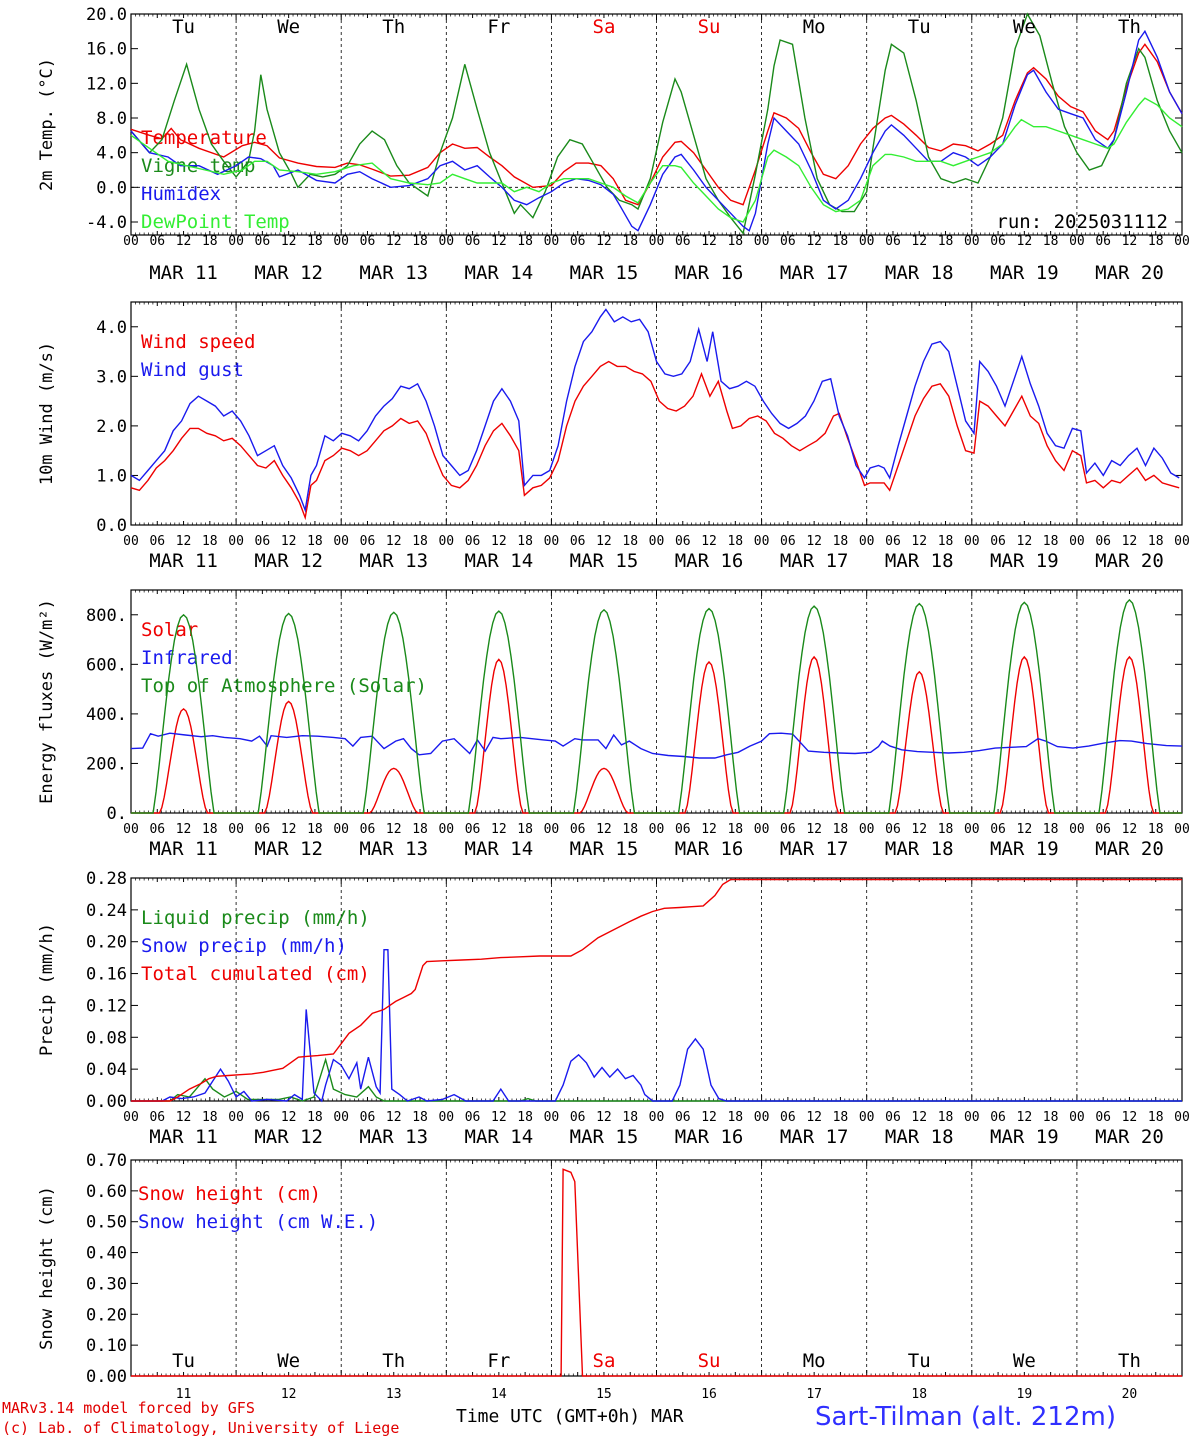 Image resolution: width=1194 pixels, height=1440 pixels. Describe the element at coordinates (1129, 273) in the screenshot. I see `date-label: MAR 20` at that location.